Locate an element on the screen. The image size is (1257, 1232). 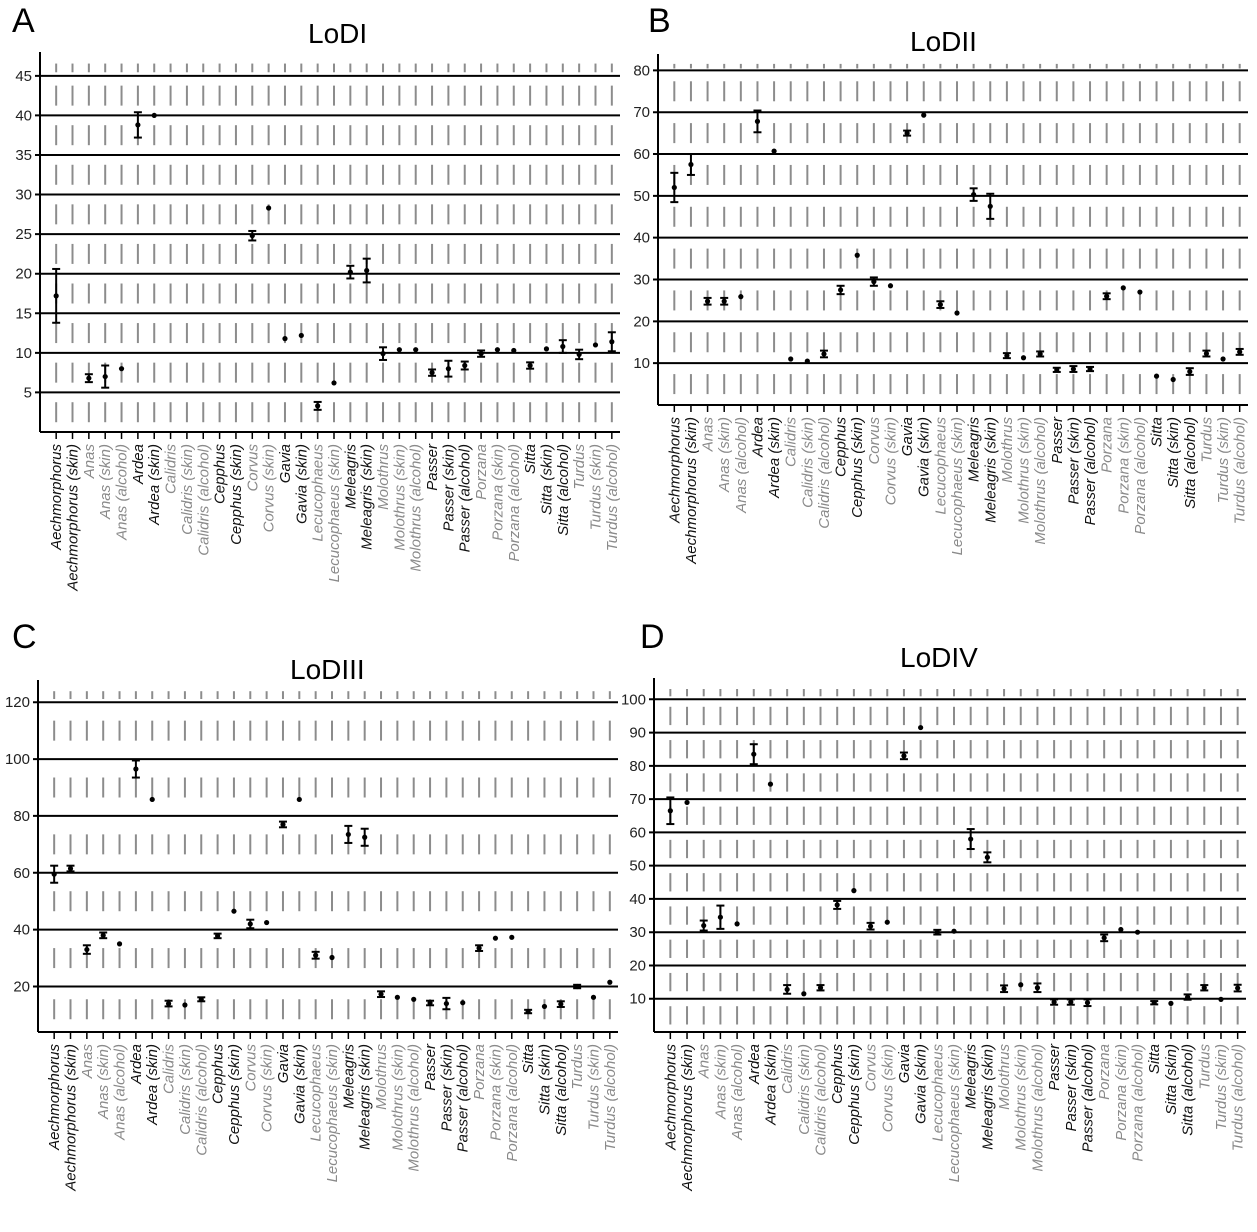
category-label: Passer is located at coordinates (430, 1067).